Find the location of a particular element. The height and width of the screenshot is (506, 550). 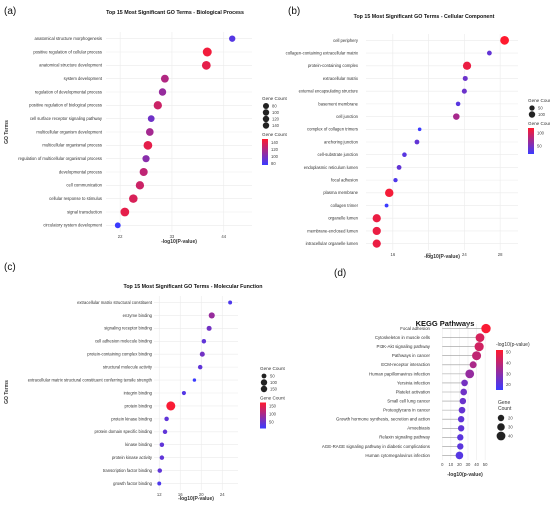

legend: Gene Count50100Gene Count10050 is located at coordinates (539, 126).